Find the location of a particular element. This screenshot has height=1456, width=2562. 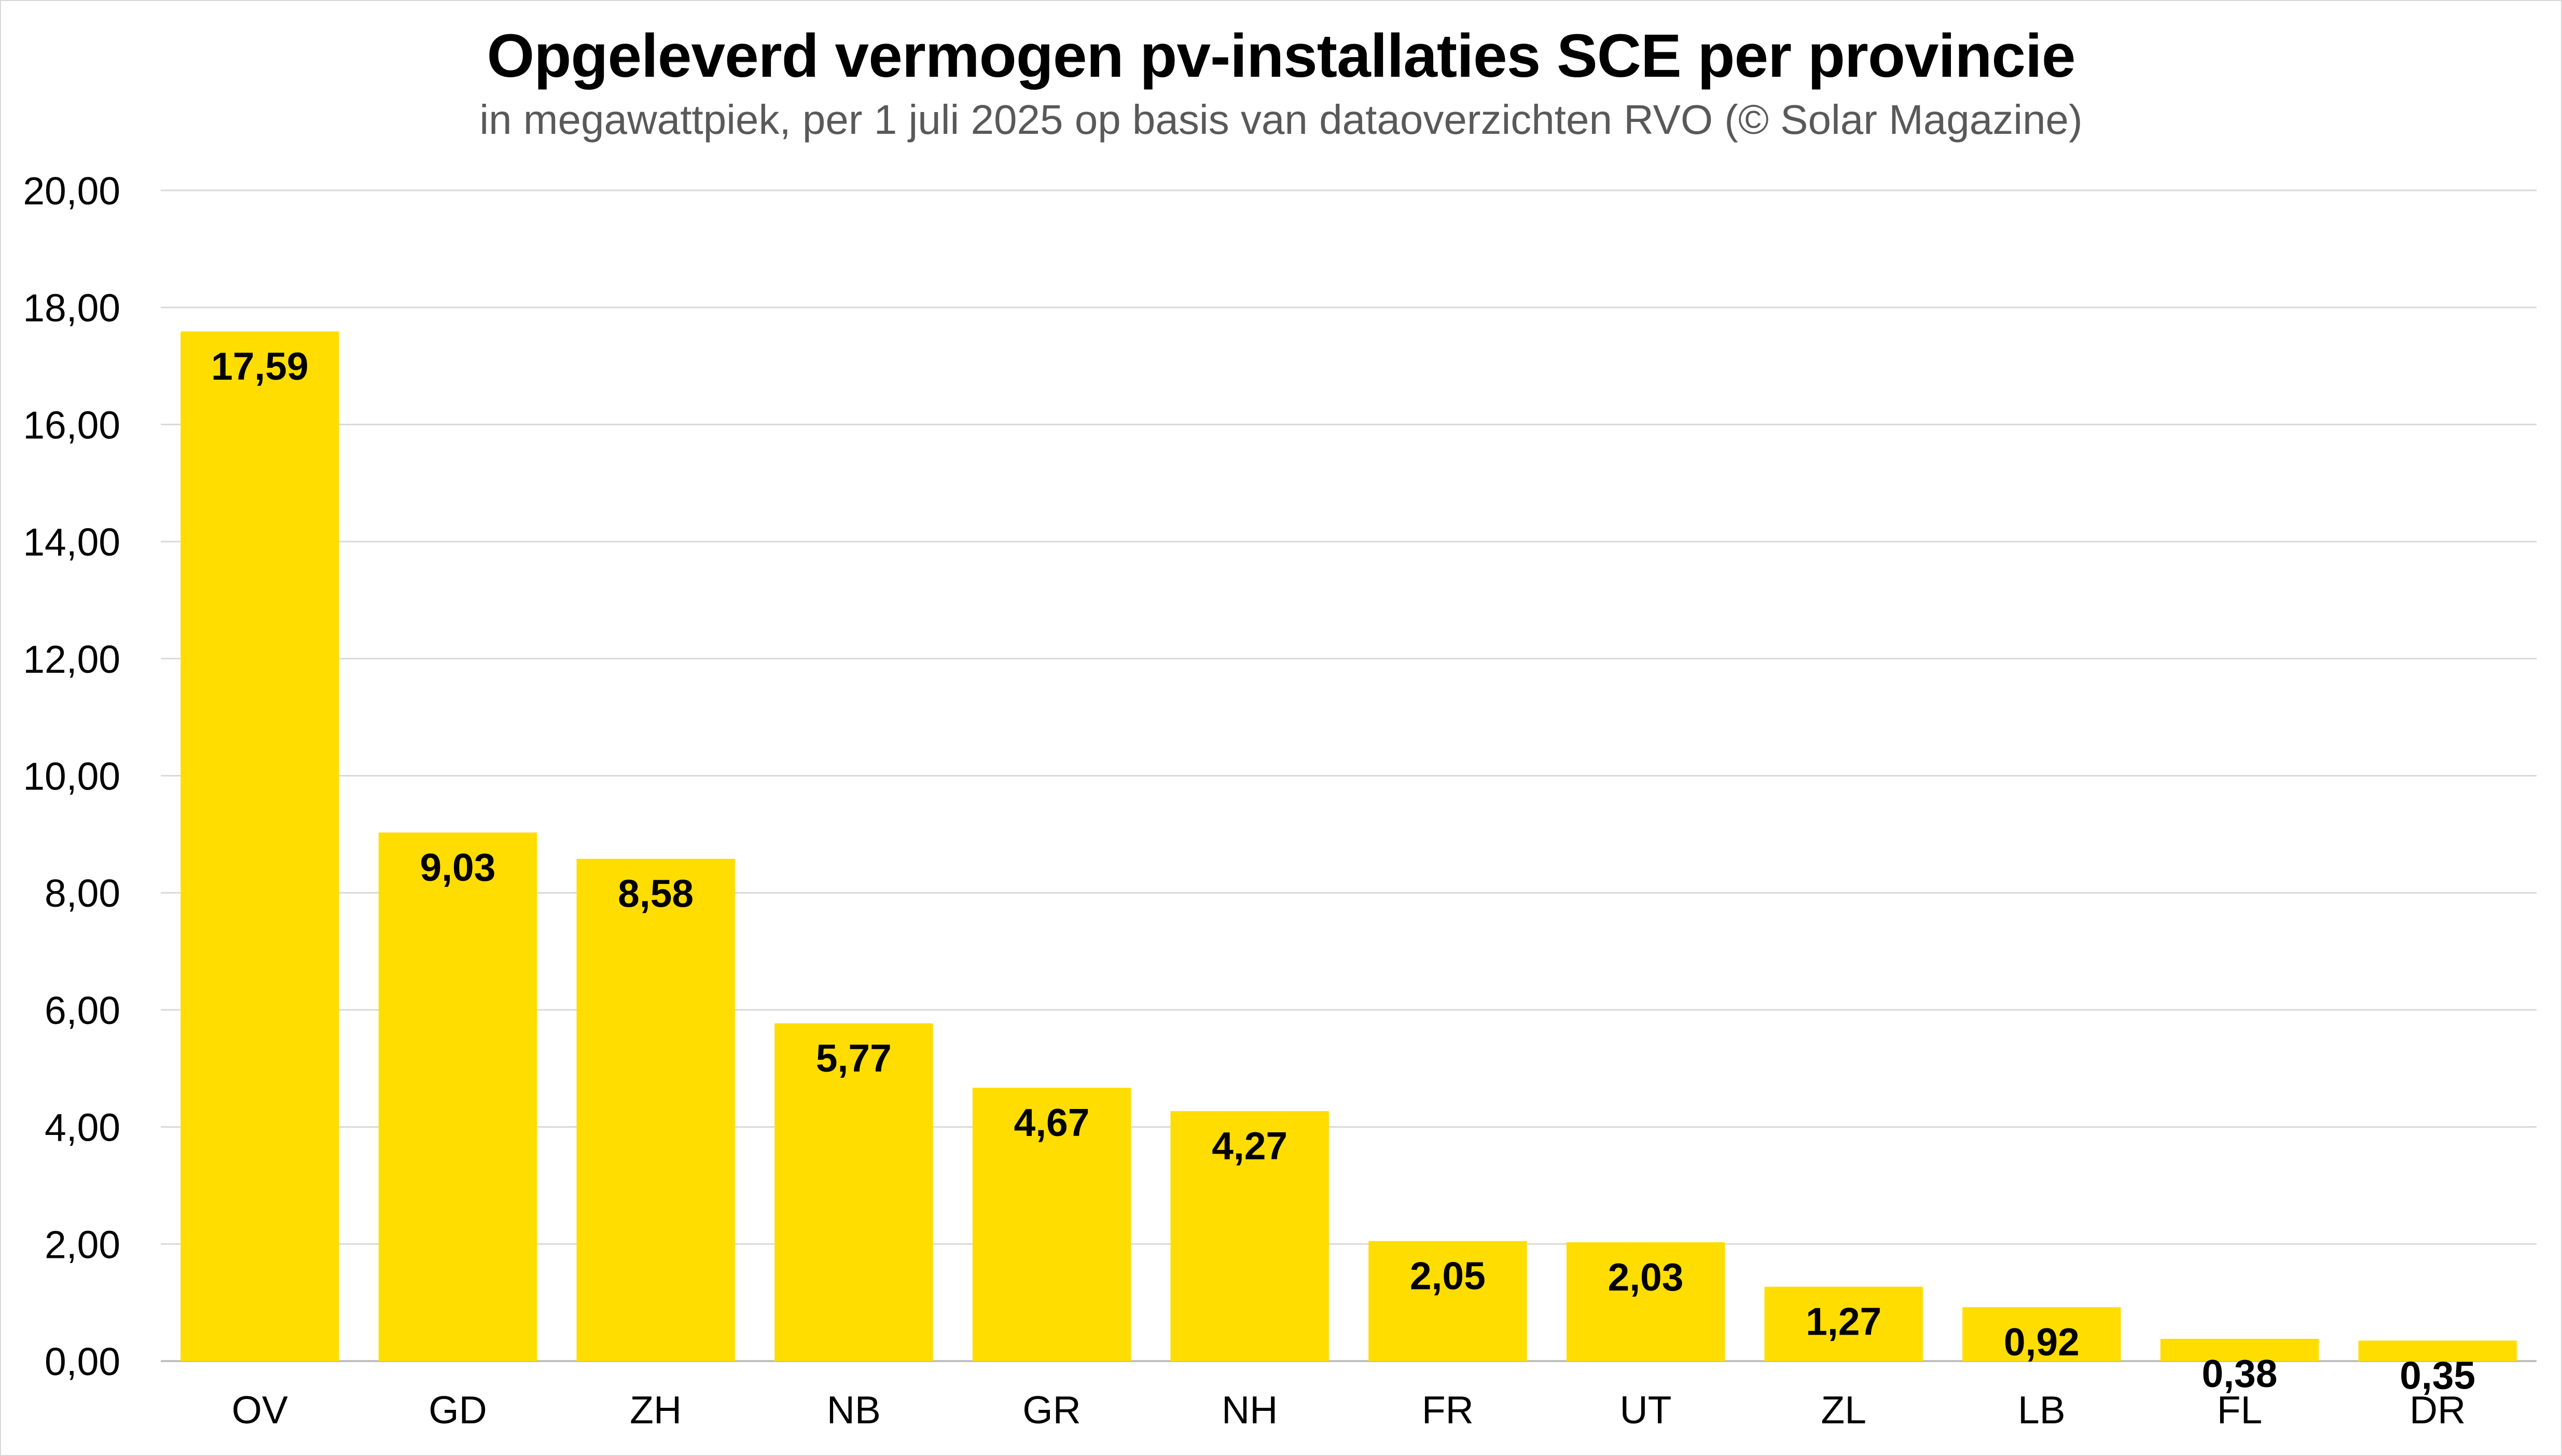

y-tick-label: 20,00 is located at coordinates (71, 191).